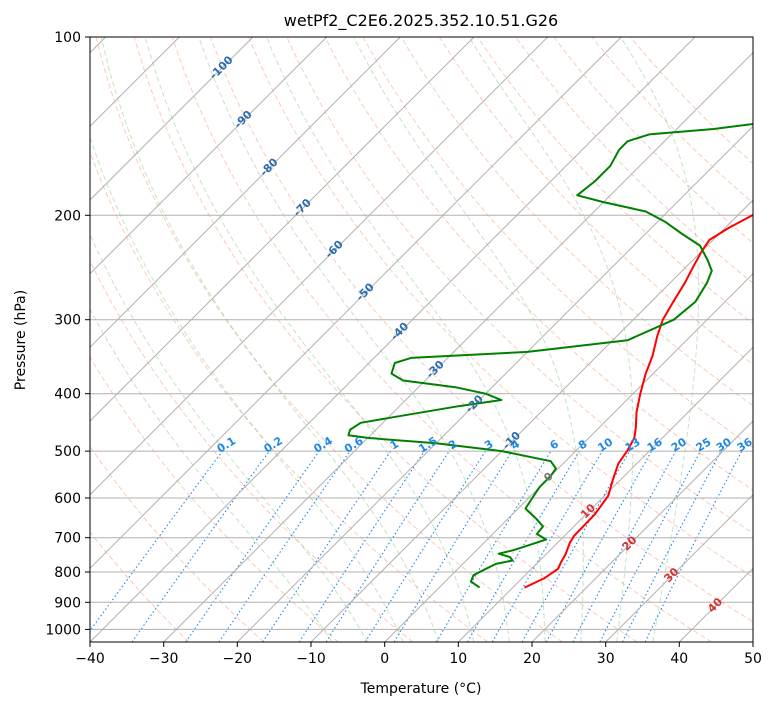 The height and width of the screenshot is (708, 775). Describe the element at coordinates (67, 38) in the screenshot. I see `y-tick-label: 100` at that location.